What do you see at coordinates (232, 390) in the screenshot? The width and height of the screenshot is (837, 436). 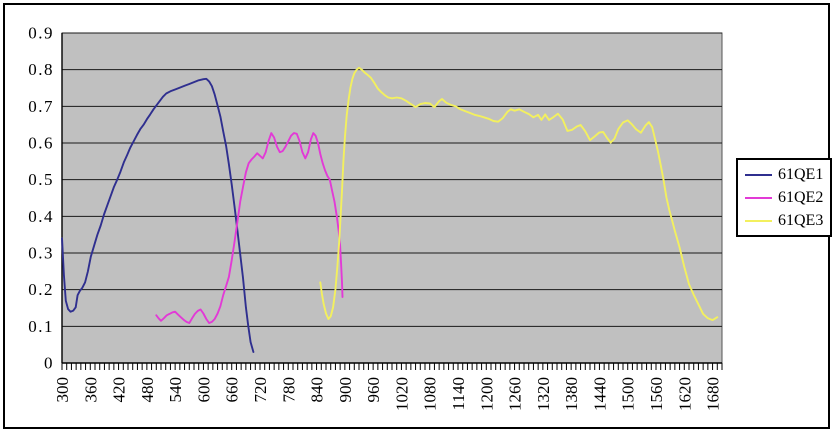 I see `x-axis-label: 660` at bounding box center [232, 390].